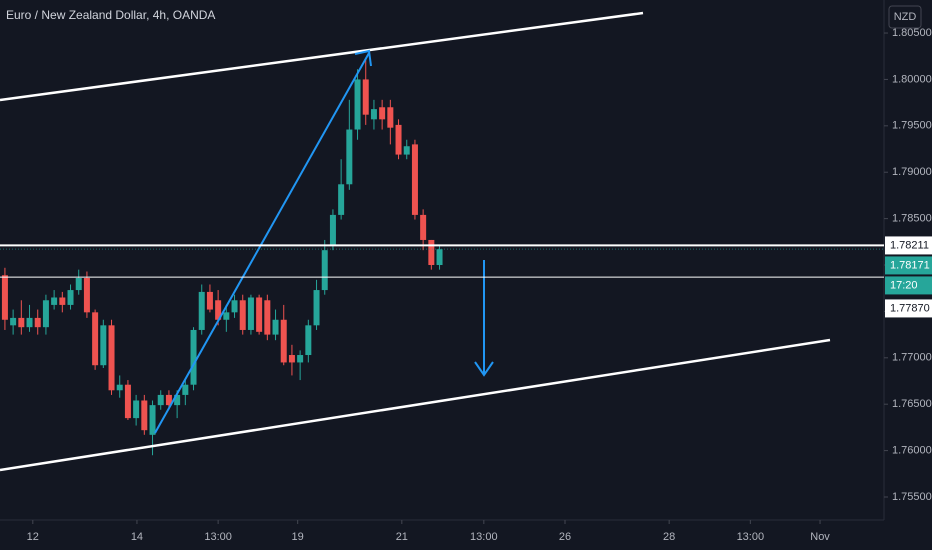 The height and width of the screenshot is (550, 932). What do you see at coordinates (912, 79) in the screenshot?
I see `y-tick-label: 1.80000` at bounding box center [912, 79].